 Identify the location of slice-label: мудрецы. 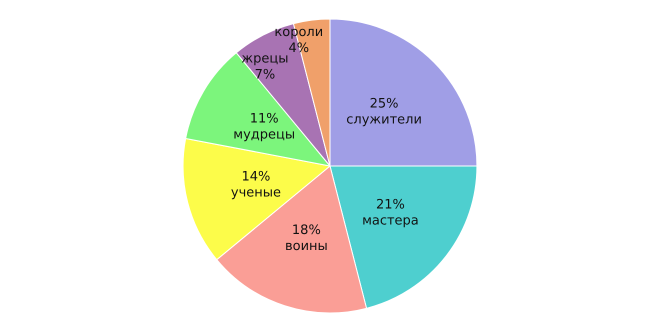
(264, 135).